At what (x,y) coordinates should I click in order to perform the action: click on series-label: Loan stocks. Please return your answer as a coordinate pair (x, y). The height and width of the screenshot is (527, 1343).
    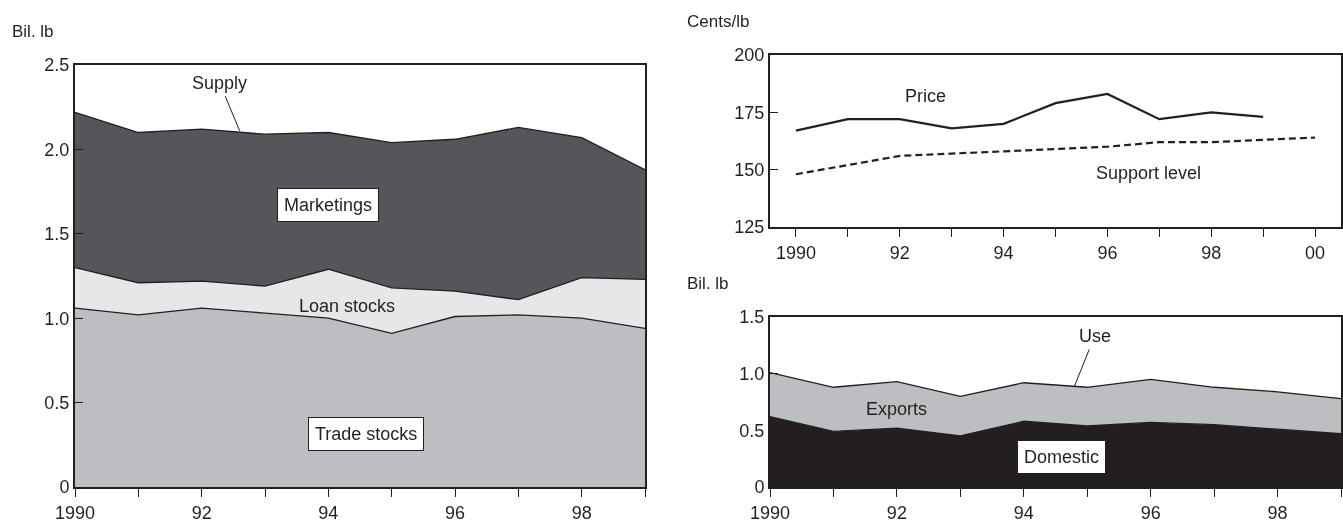
    Looking at the image, I should click on (347, 306).